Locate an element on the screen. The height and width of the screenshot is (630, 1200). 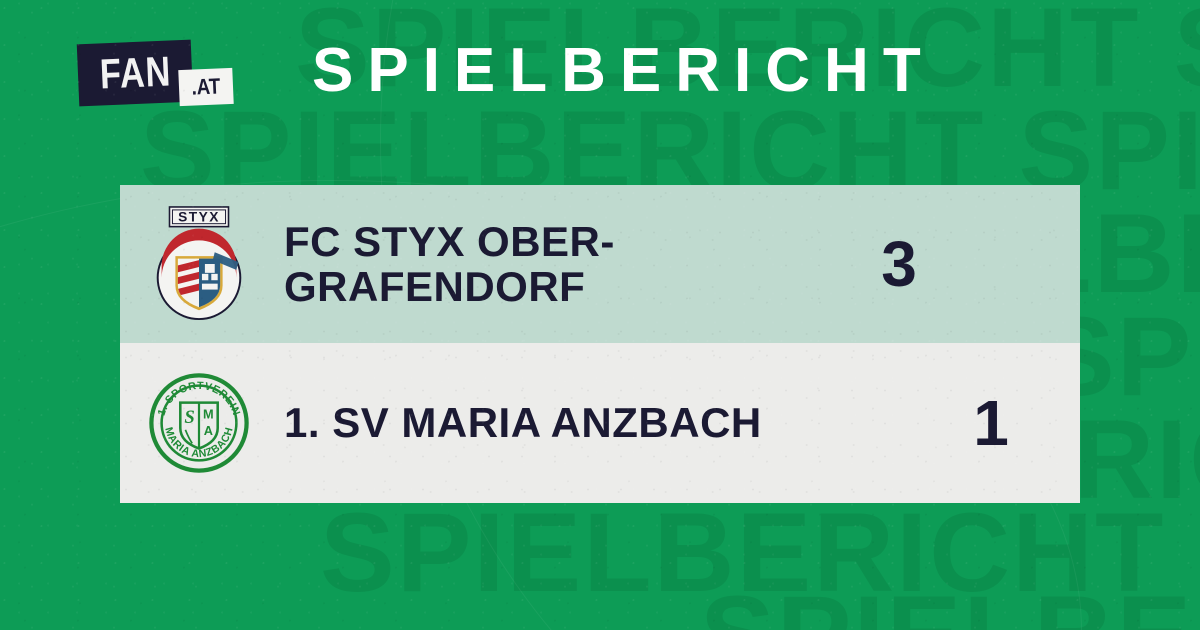
svg-text: M is located at coordinates (208, 414).